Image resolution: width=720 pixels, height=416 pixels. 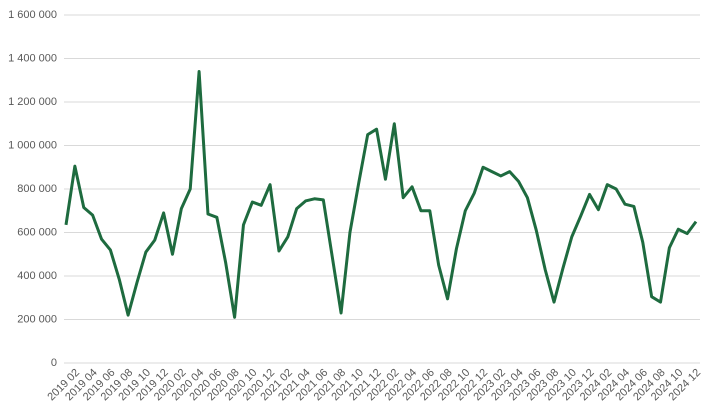 What do you see at coordinates (37, 276) in the screenshot?
I see `y-tick-label: 400 000` at bounding box center [37, 276].